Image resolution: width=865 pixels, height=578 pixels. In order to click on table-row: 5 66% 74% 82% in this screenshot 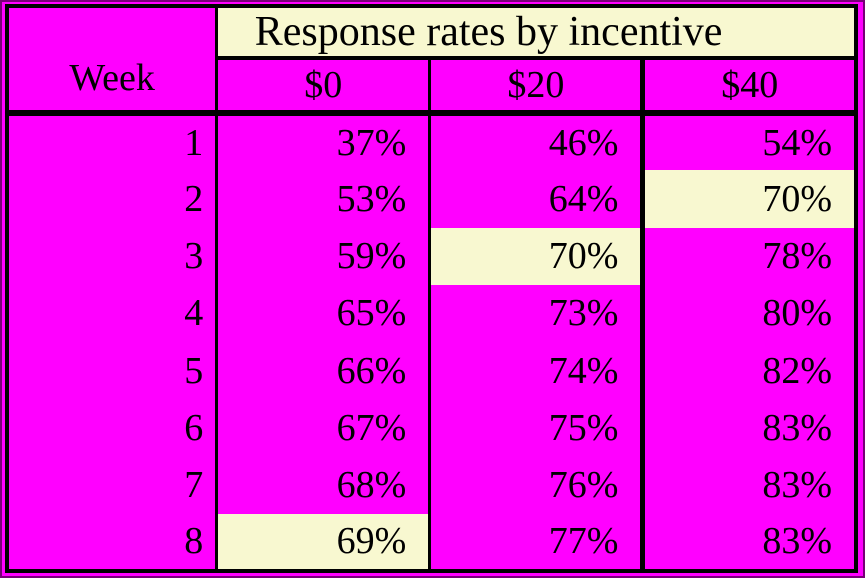, I will do `click(431, 371)`.